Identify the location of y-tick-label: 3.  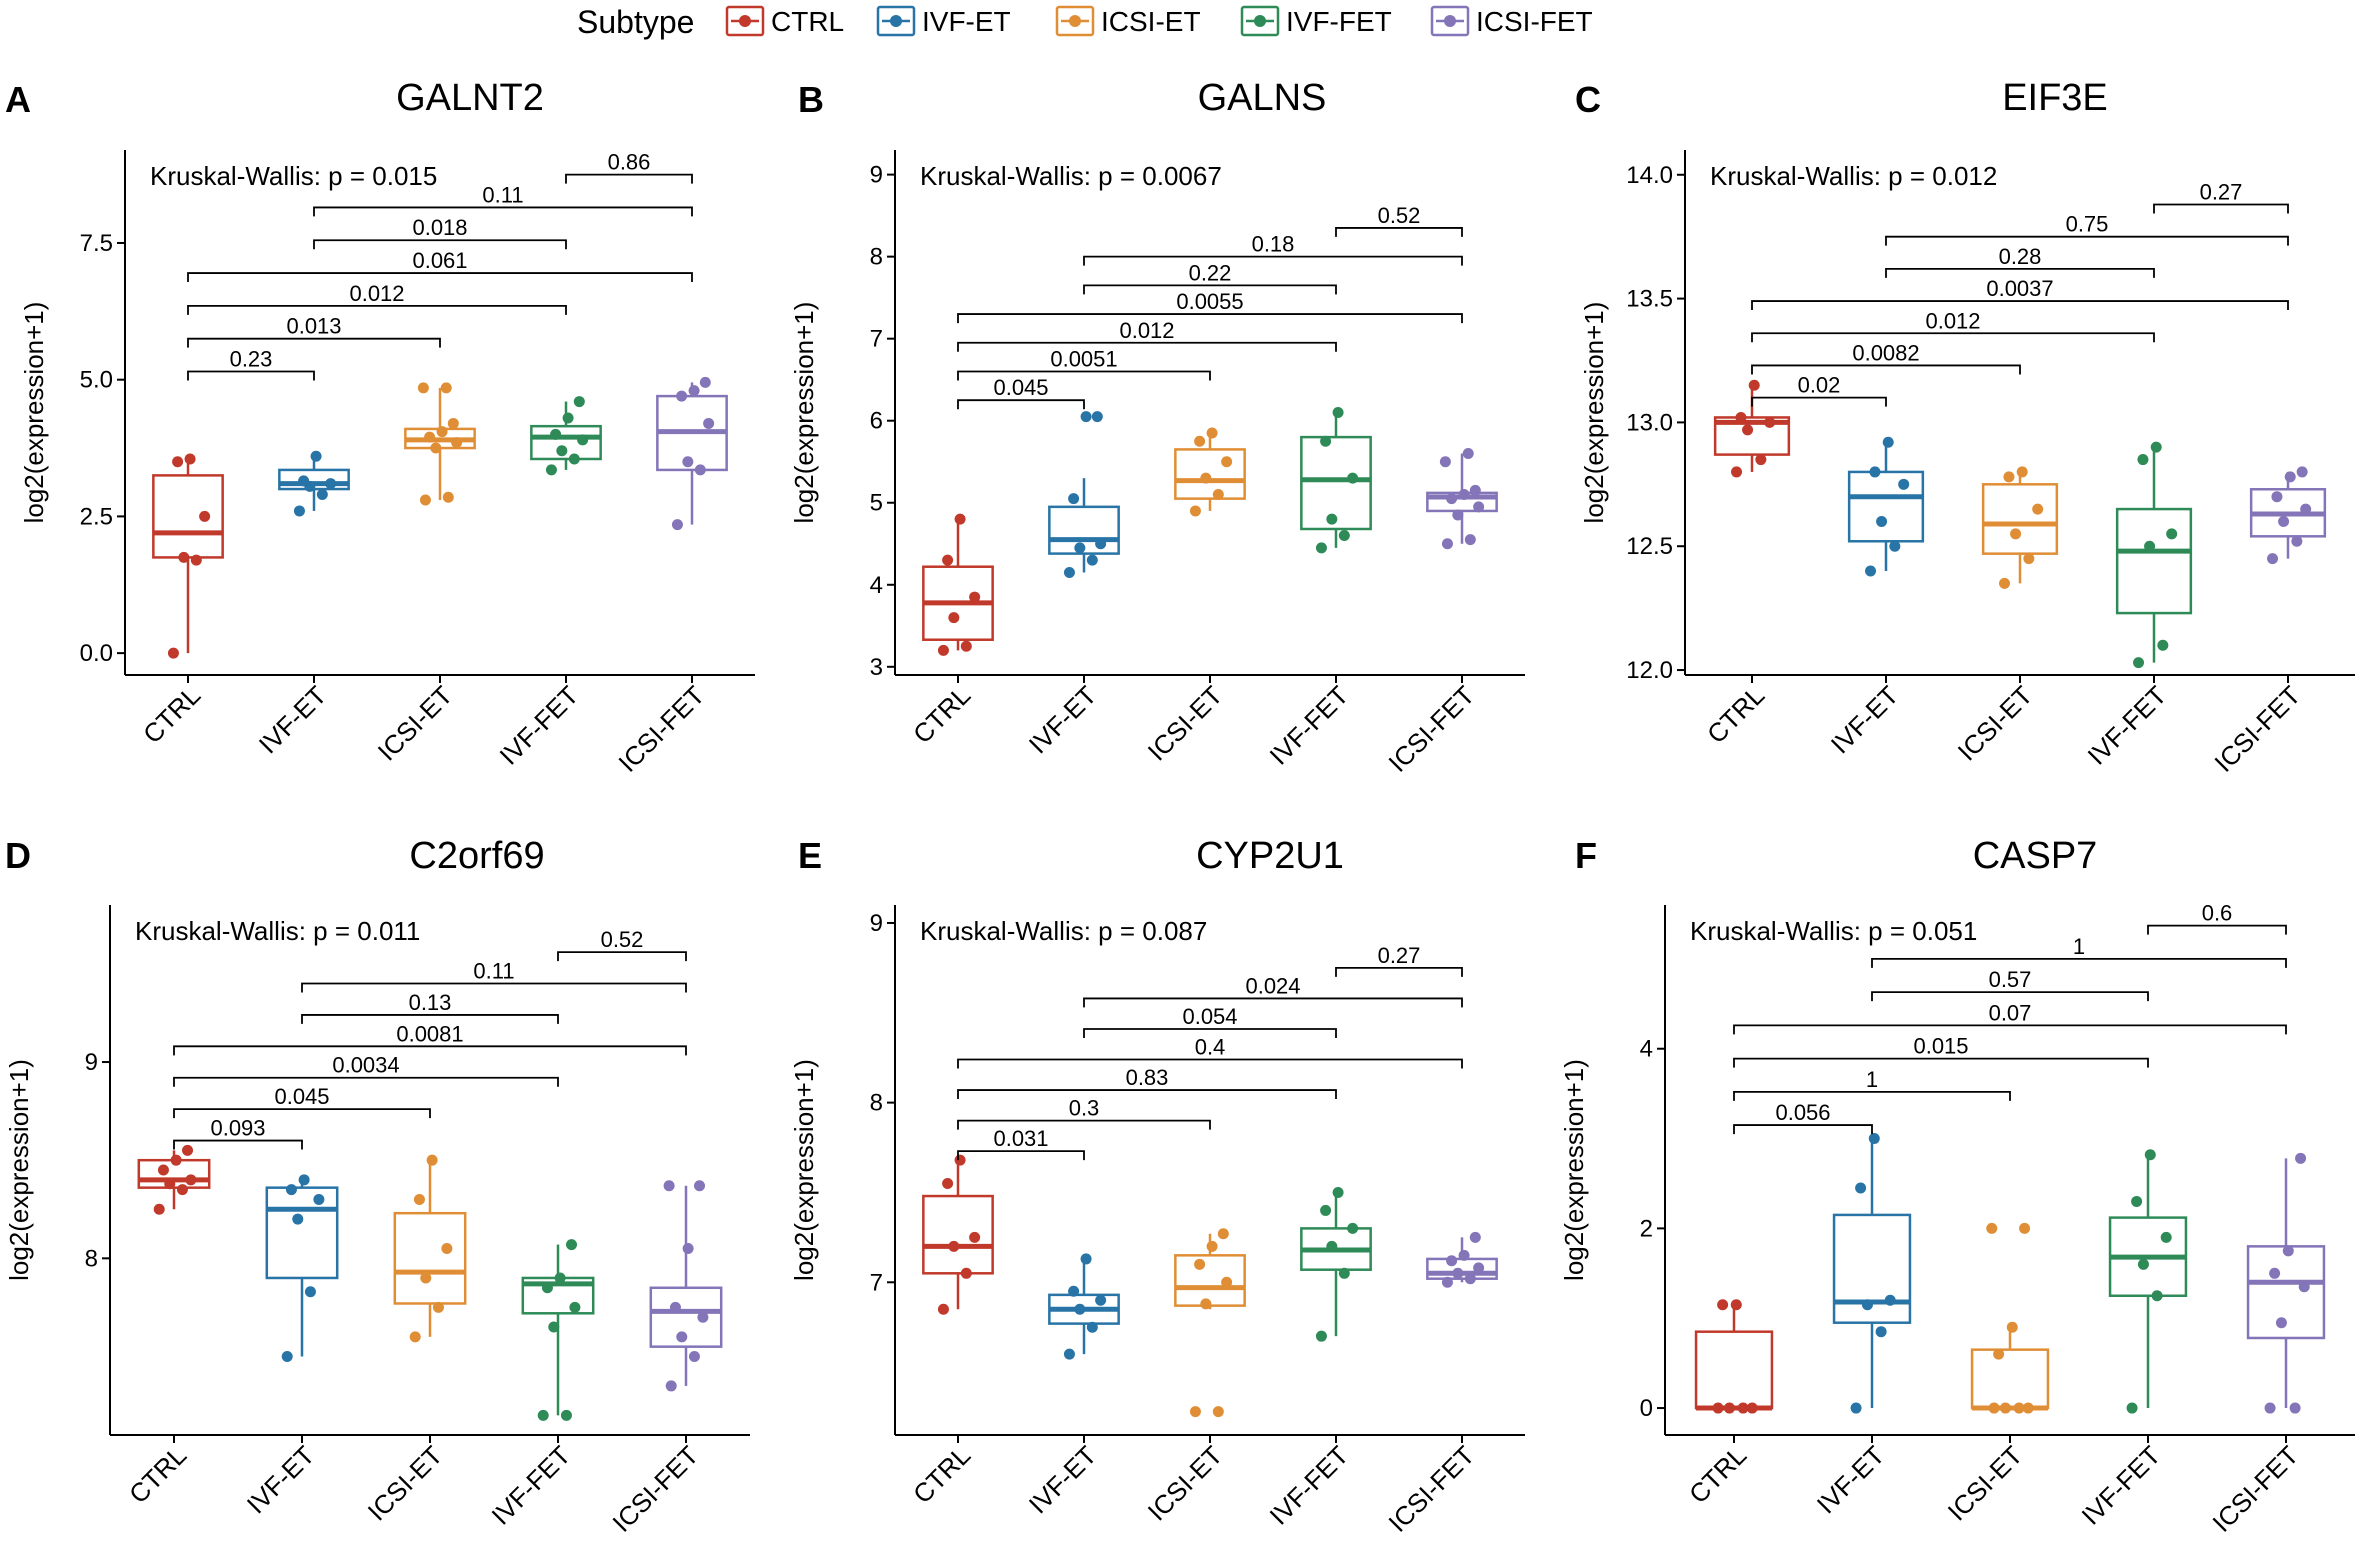
(876, 667).